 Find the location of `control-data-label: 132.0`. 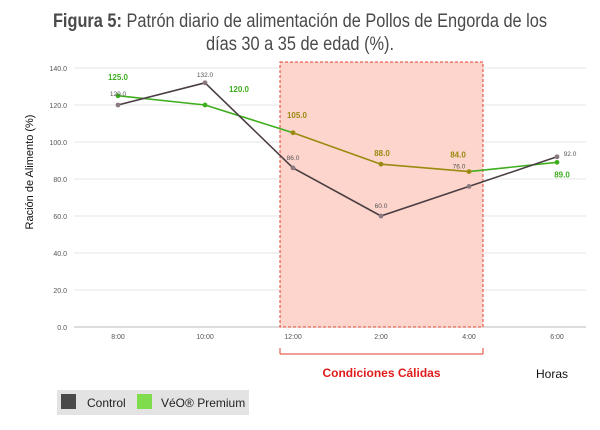

control-data-label: 132.0 is located at coordinates (205, 75).